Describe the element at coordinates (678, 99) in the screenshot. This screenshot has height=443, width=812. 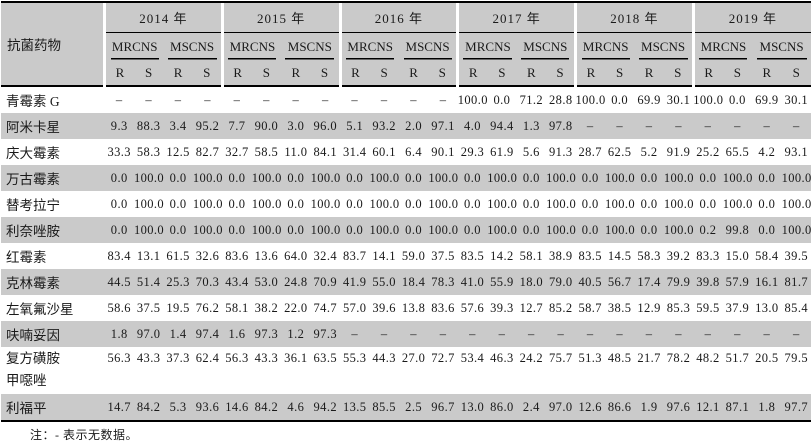
I see `value-cell: 30.1` at that location.